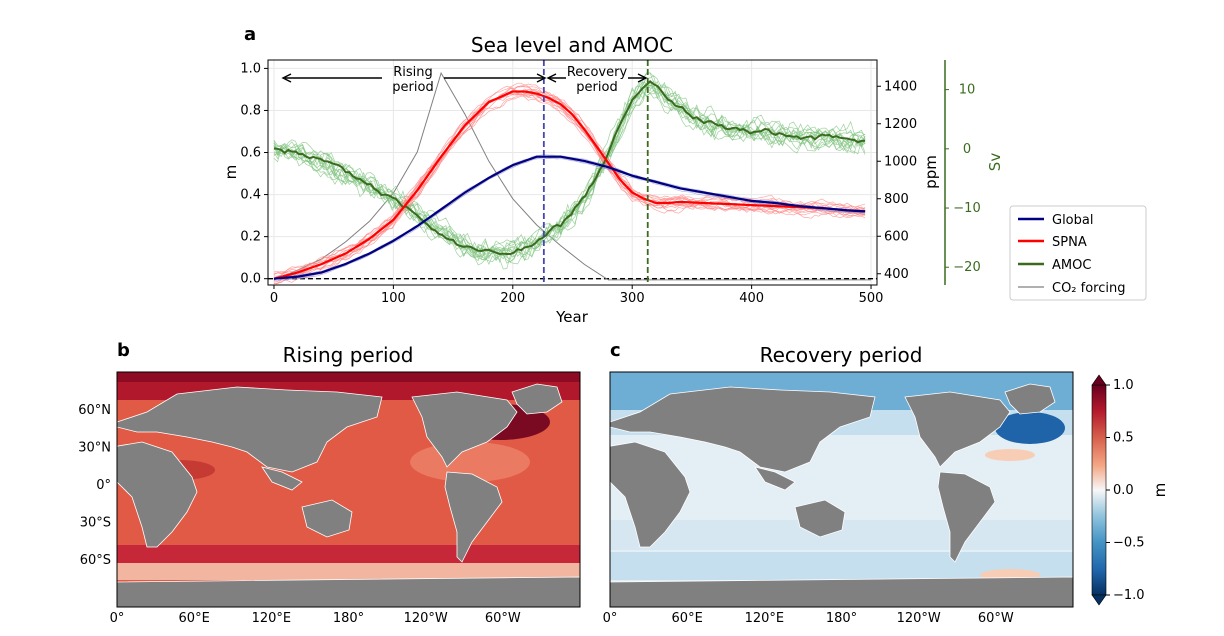 The width and height of the screenshot is (1224, 636). I want to click on map-y-tick-4: 60°S, so click(95, 560).